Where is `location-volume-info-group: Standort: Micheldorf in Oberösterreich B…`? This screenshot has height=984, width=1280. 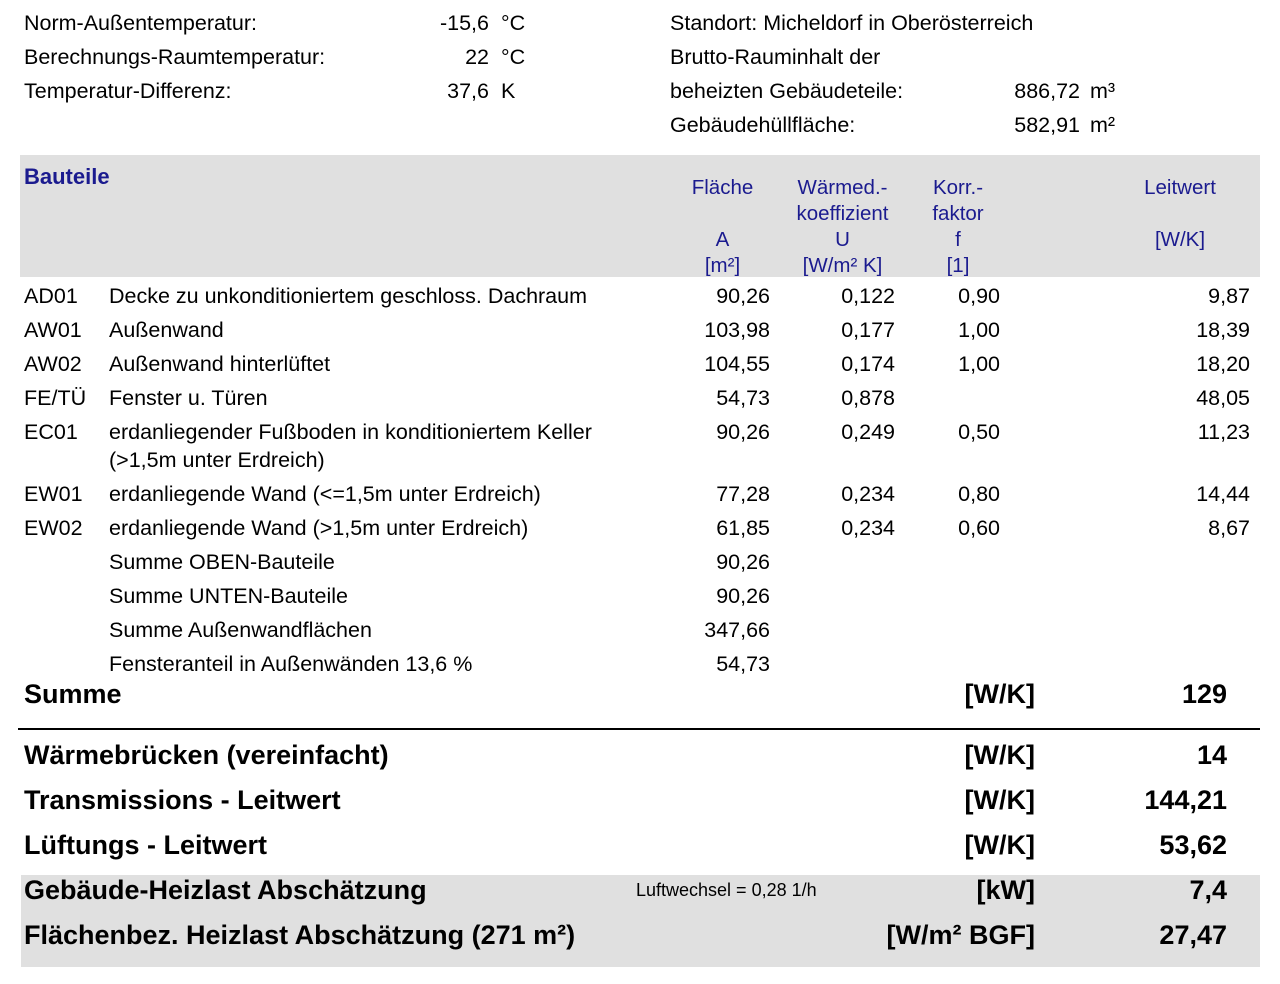 location-volume-info-group: Standort: Micheldorf in Oberösterreich B… is located at coordinates (970, 74).